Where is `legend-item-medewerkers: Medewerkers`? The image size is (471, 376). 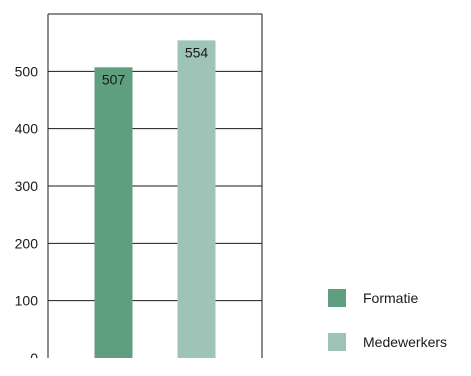
legend-item-medewerkers: Medewerkers is located at coordinates (387, 342).